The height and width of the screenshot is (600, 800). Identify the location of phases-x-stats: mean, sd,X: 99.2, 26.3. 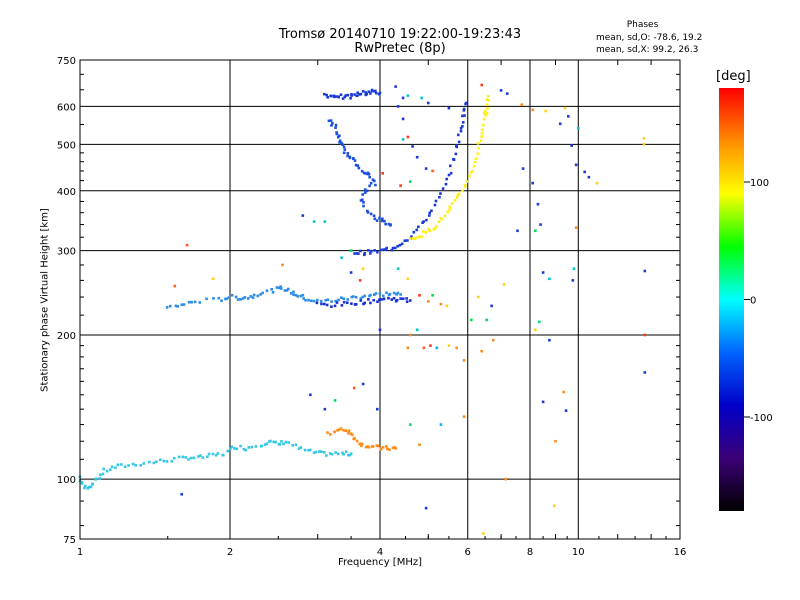
(647, 50).